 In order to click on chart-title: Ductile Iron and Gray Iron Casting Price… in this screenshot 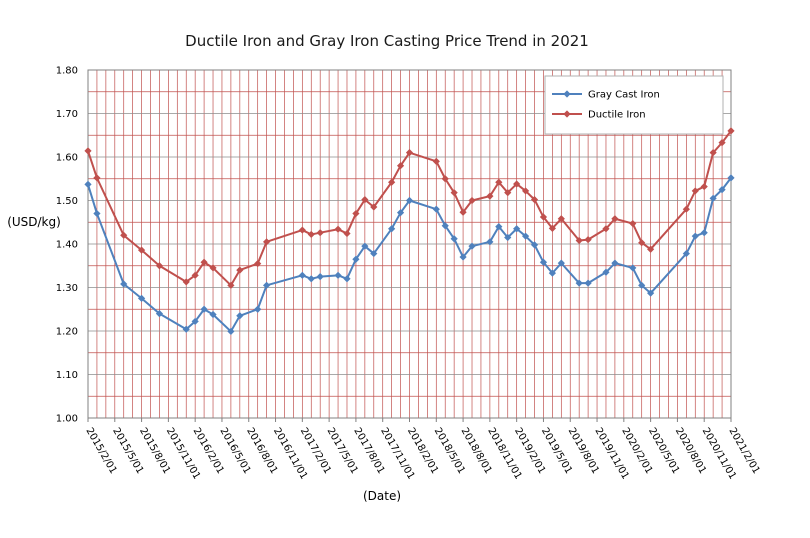, I will do `click(387, 41)`.